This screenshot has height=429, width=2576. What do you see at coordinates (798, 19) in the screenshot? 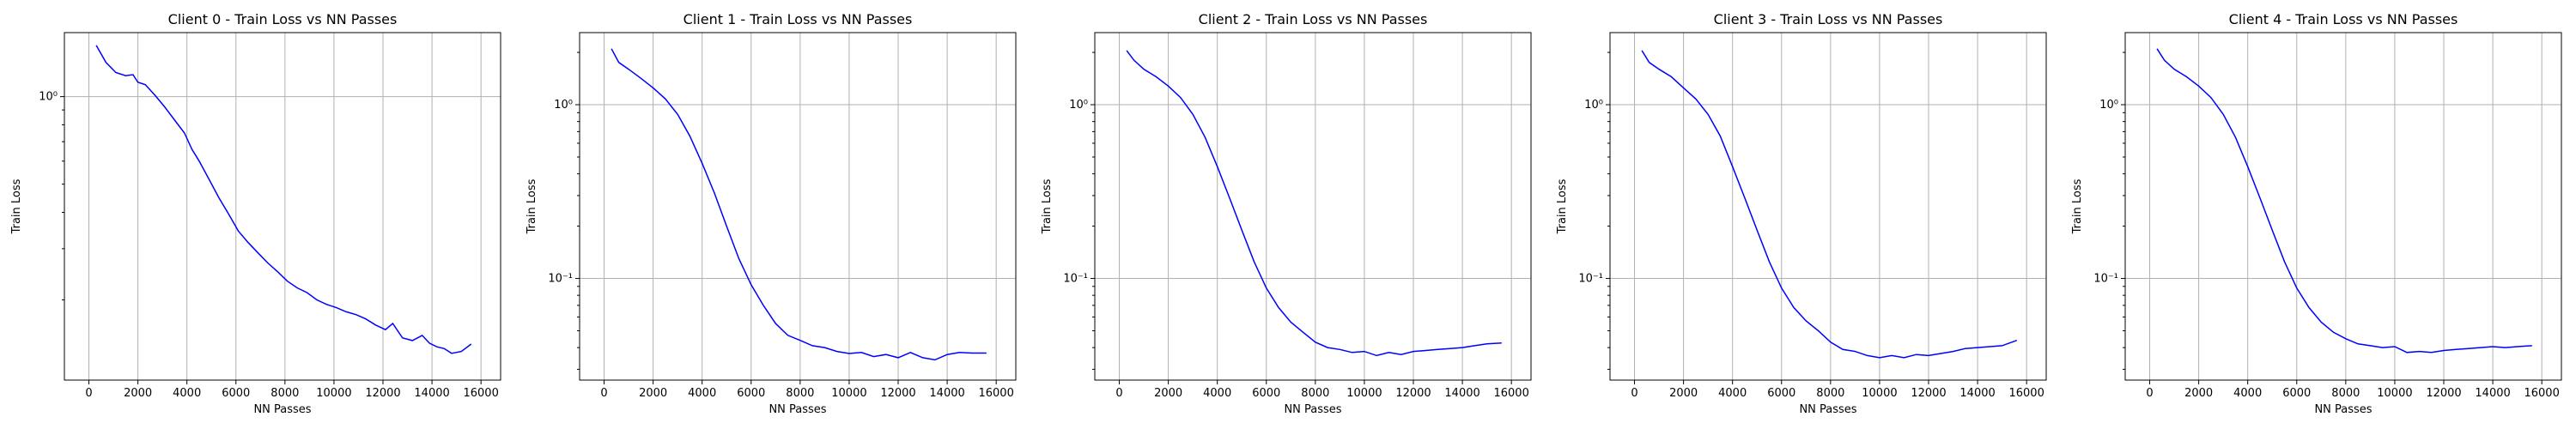
I see `chart-title: Client 1 - Train Loss vs NN Passes` at bounding box center [798, 19].